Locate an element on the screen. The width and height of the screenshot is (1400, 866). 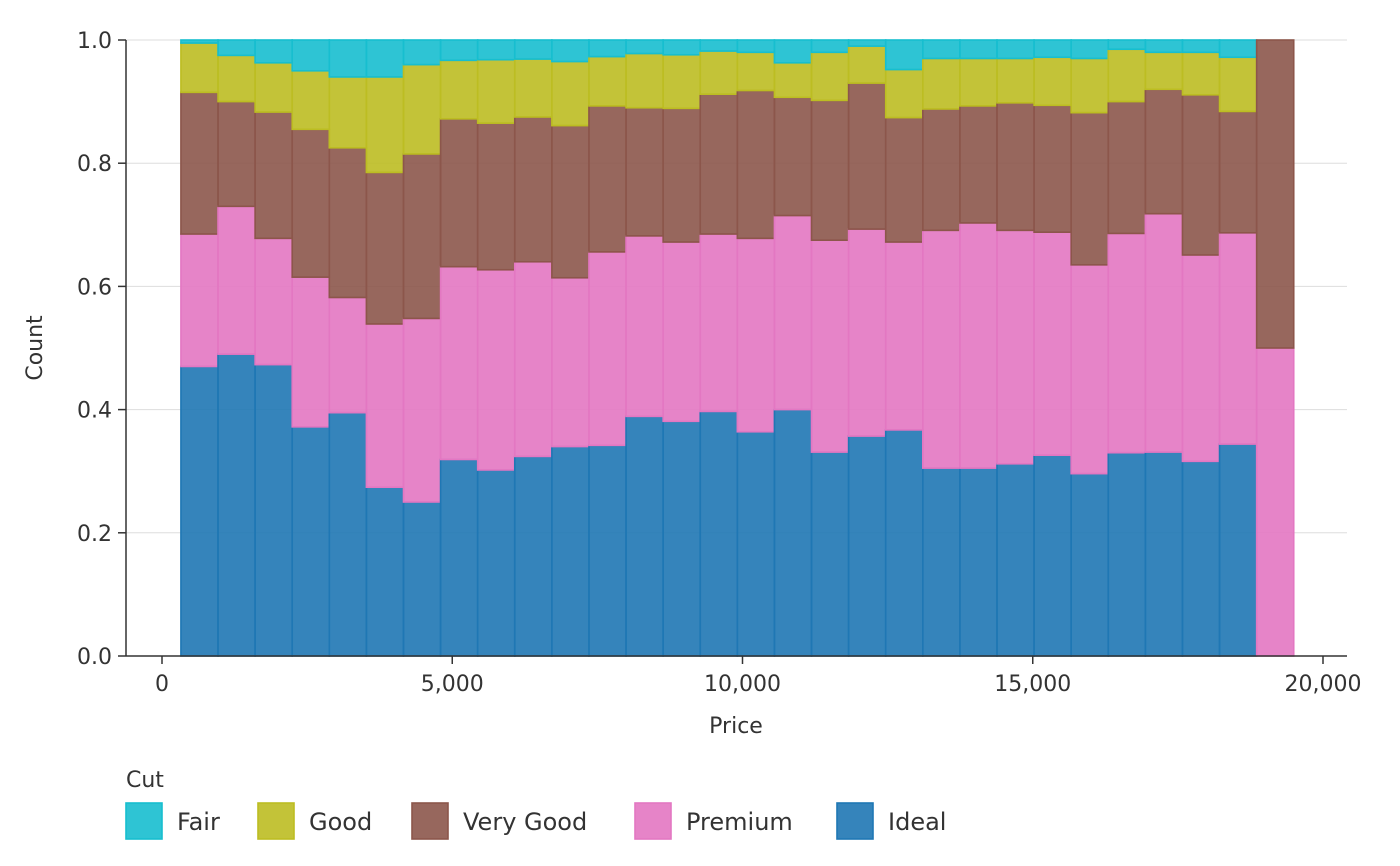
x-tick-label: 0 is located at coordinates (162, 684).